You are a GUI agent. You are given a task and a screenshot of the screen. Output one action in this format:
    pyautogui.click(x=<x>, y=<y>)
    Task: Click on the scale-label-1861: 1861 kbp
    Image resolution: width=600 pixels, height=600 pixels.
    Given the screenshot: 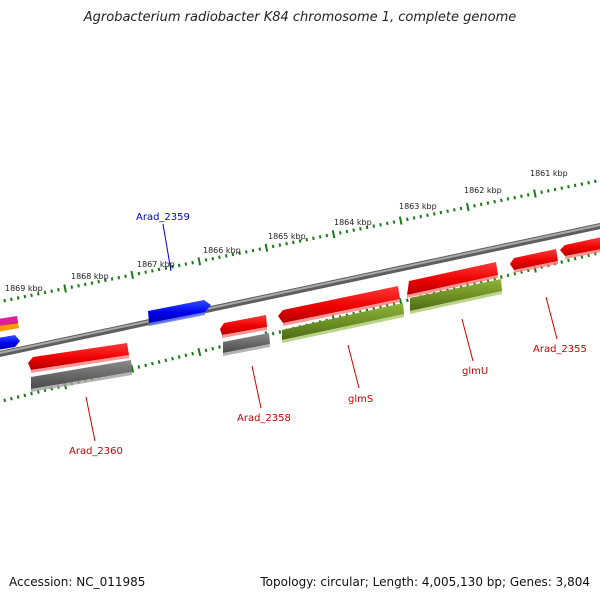 What is the action you would take?
    pyautogui.click(x=549, y=173)
    